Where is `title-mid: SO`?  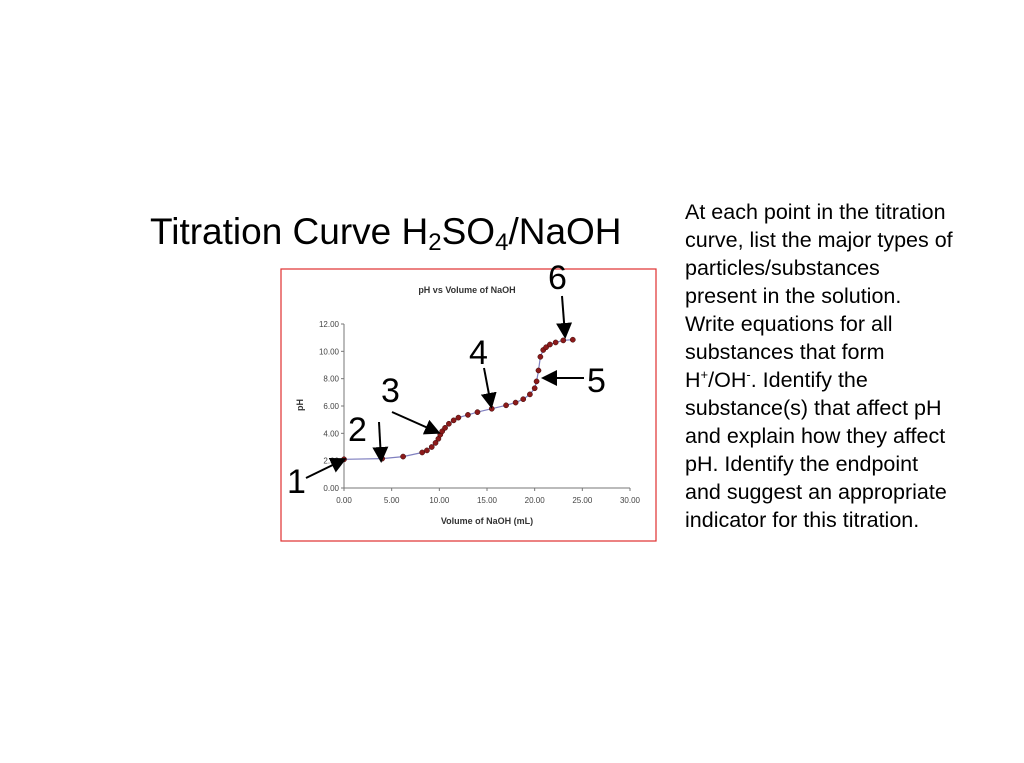
title-mid: SO is located at coordinates (468, 231).